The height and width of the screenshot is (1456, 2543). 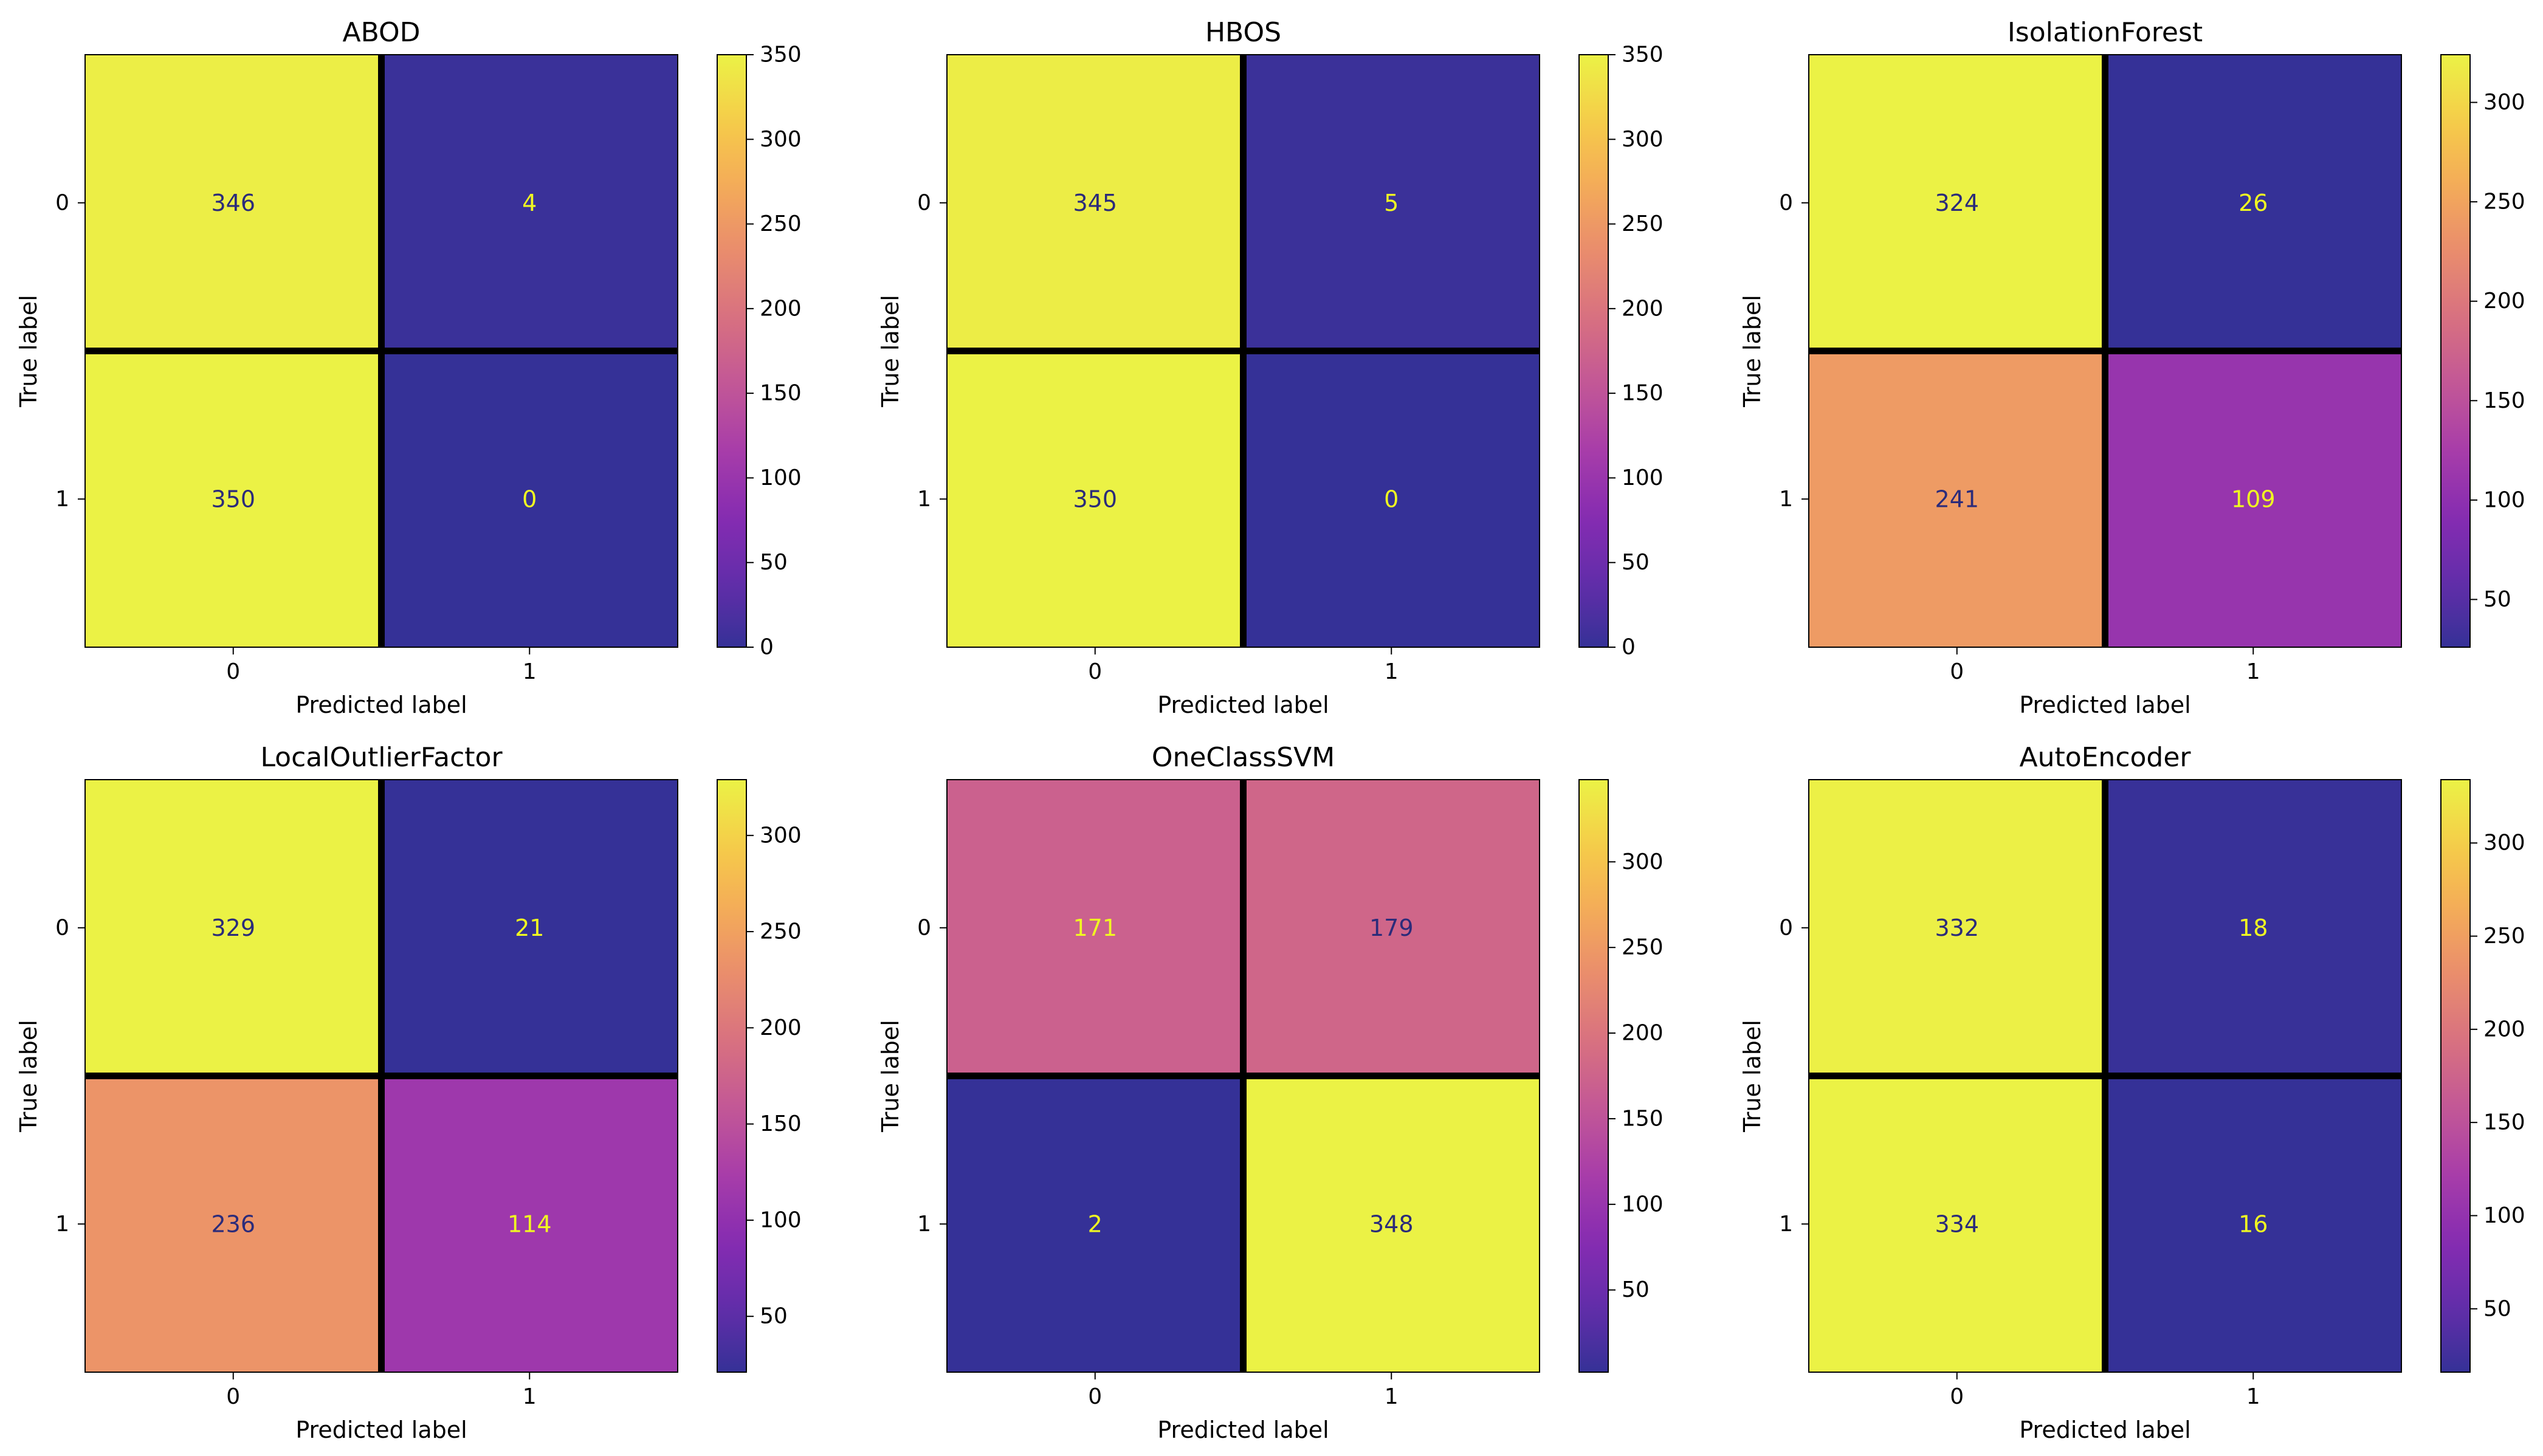 I want to click on cell-value-label: 348, so click(x=1392, y=1223).